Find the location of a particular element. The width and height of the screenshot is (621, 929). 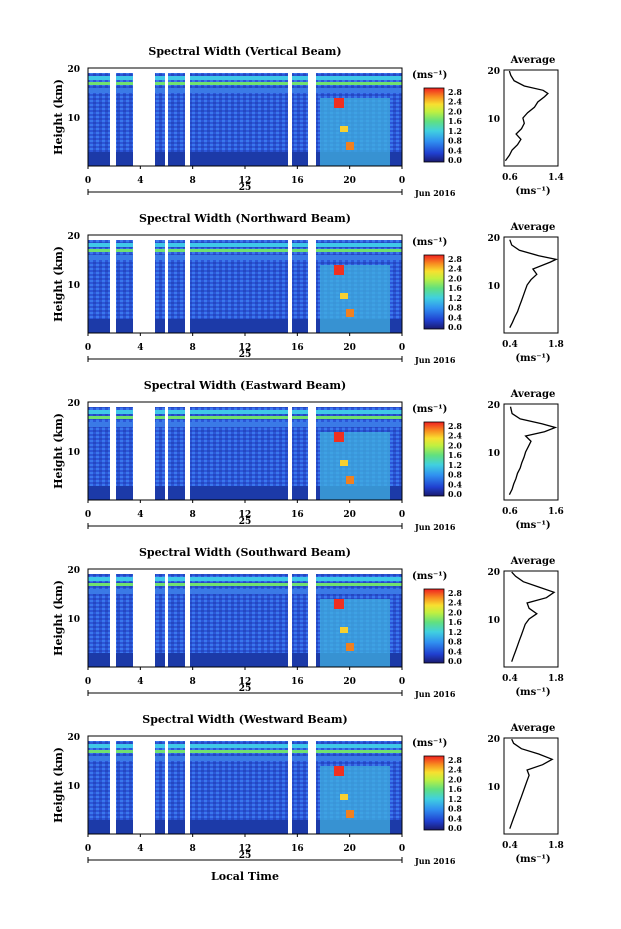

average-x-tick: 0.4 is located at coordinates (510, 679).